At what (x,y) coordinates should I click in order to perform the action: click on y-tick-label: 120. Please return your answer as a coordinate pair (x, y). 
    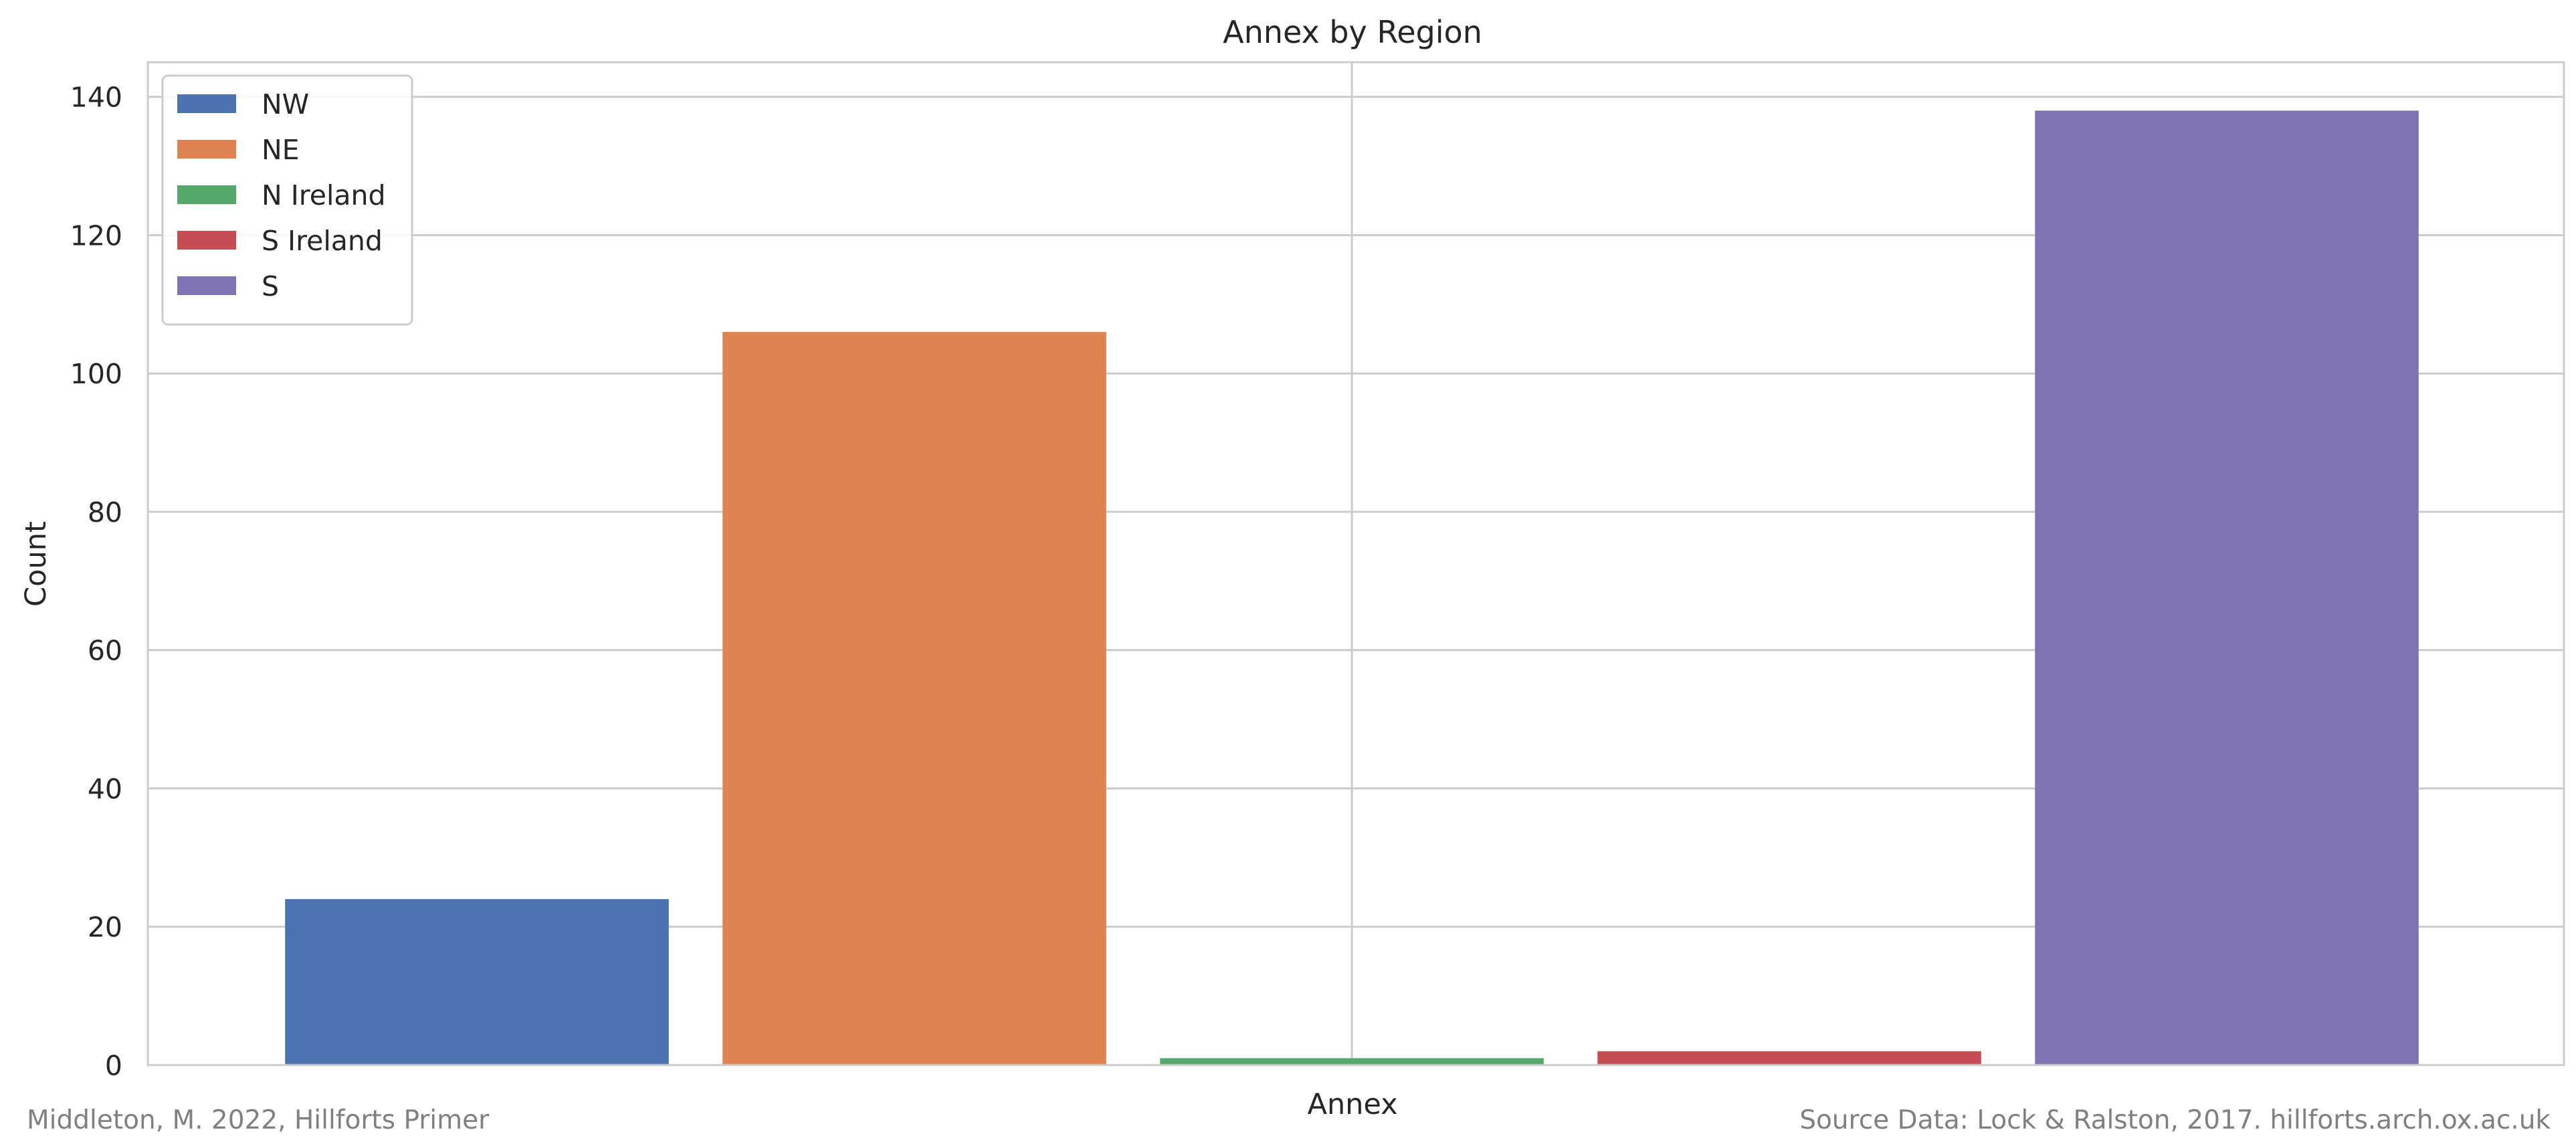
    Looking at the image, I should click on (96, 235).